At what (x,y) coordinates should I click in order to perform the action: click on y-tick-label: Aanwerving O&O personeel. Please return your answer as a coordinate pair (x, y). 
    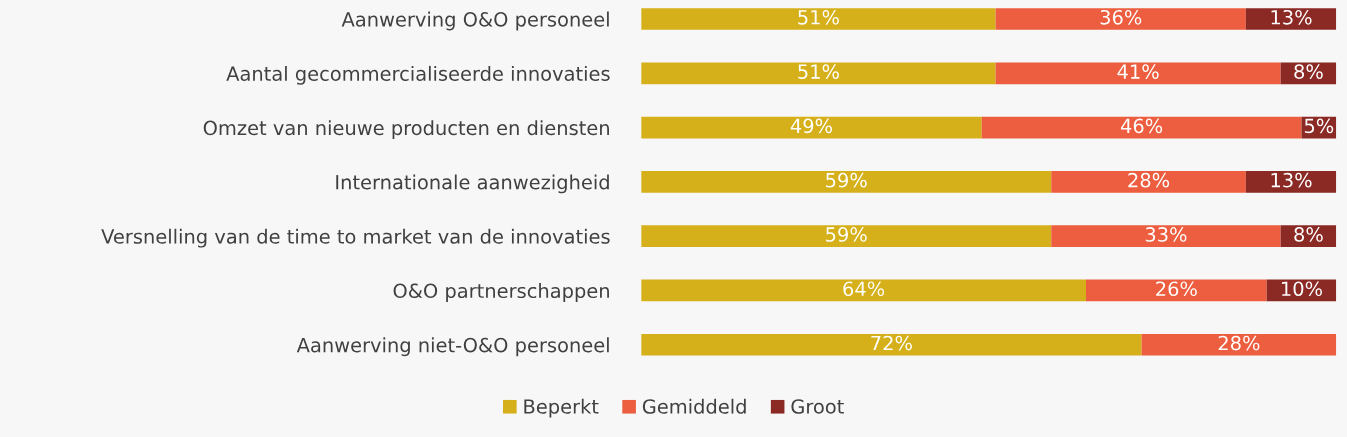
    Looking at the image, I should click on (475, 21).